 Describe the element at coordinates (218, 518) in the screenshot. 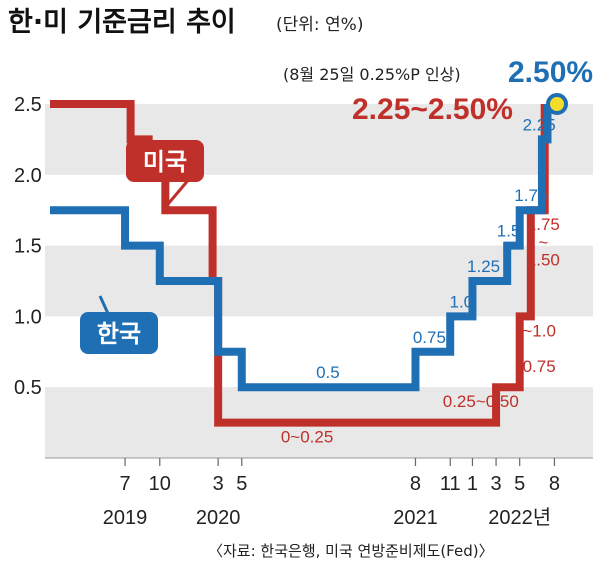

I see `x-year-label: 2020` at that location.